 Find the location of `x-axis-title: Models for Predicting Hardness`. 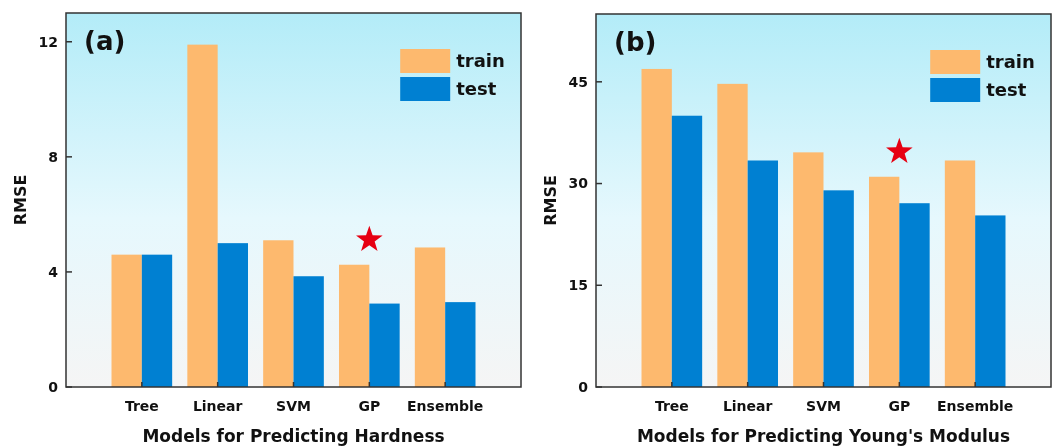

x-axis-title: Models for Predicting Hardness is located at coordinates (293, 436).